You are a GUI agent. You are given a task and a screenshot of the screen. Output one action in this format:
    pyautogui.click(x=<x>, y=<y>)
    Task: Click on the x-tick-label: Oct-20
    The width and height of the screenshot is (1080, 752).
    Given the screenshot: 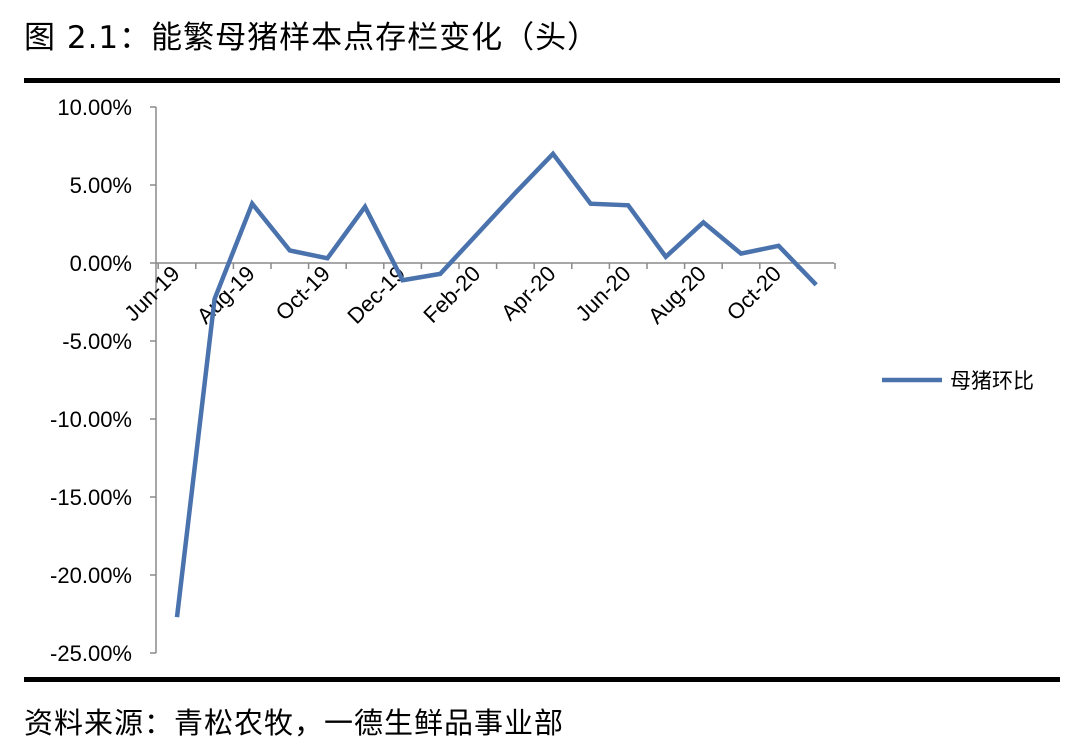 What is the action you would take?
    pyautogui.click(x=754, y=293)
    